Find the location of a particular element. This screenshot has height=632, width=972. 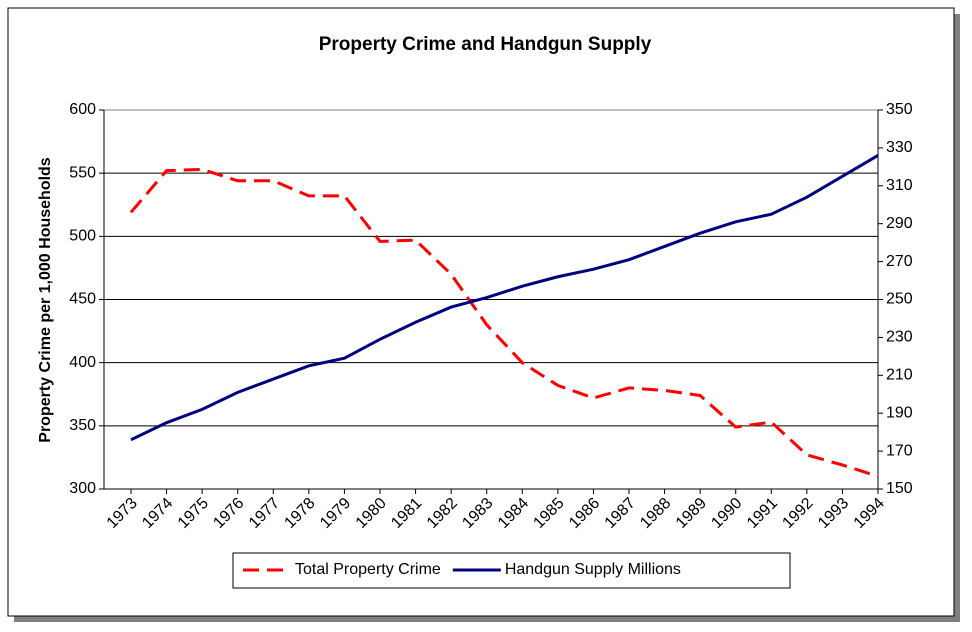

y2-tick-label: 250 is located at coordinates (899, 299).